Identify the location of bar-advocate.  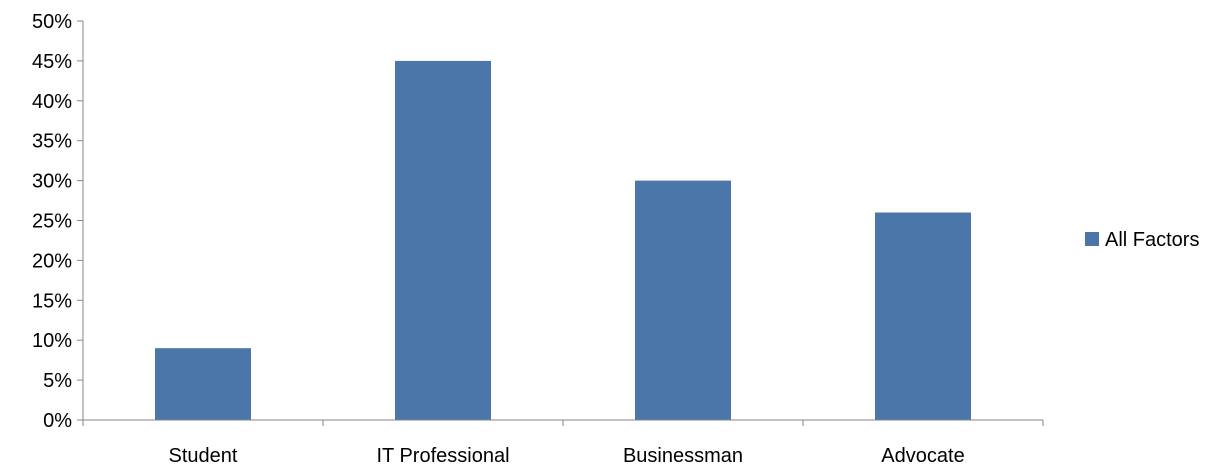
(923, 316).